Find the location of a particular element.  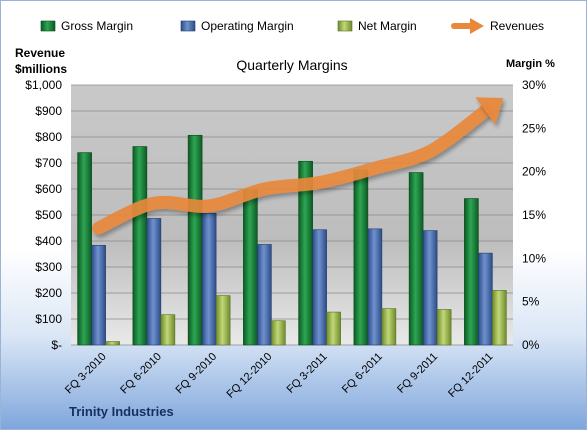

right-tick-label: 0% is located at coordinates (531, 345).